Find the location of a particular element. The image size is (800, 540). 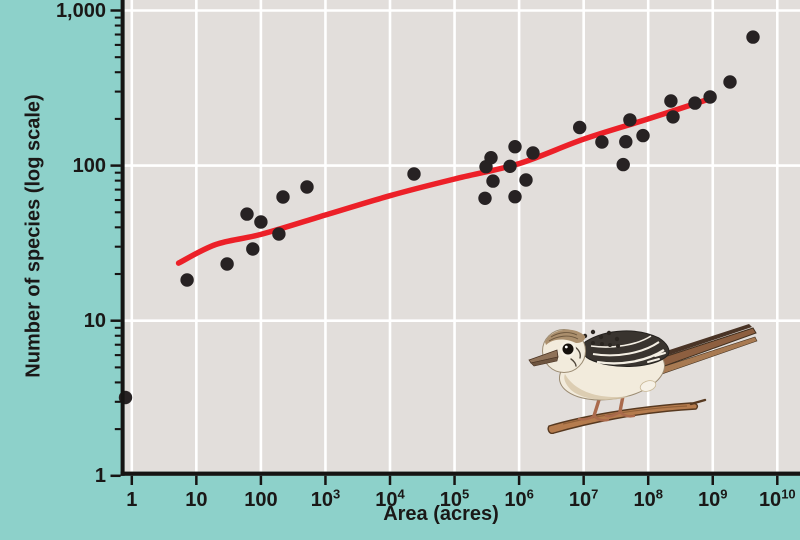

bird-beak is located at coordinates (543, 358).